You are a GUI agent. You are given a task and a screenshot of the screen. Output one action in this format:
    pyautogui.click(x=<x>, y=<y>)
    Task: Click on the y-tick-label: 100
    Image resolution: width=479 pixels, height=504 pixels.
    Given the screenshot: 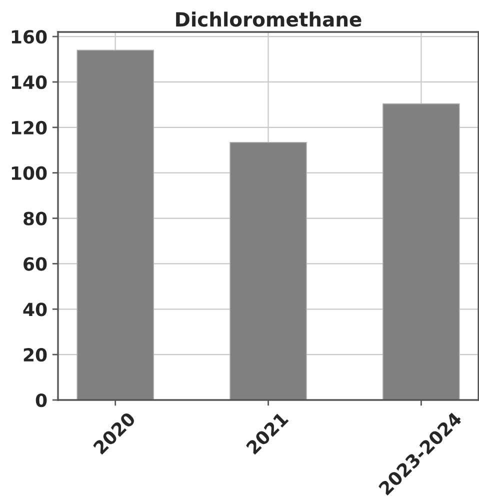 What is the action you would take?
    pyautogui.click(x=29, y=173)
    